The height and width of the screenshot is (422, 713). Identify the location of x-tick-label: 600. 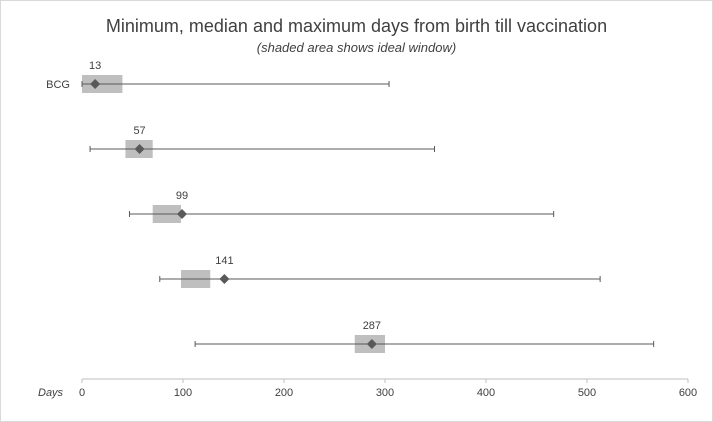
(688, 393).